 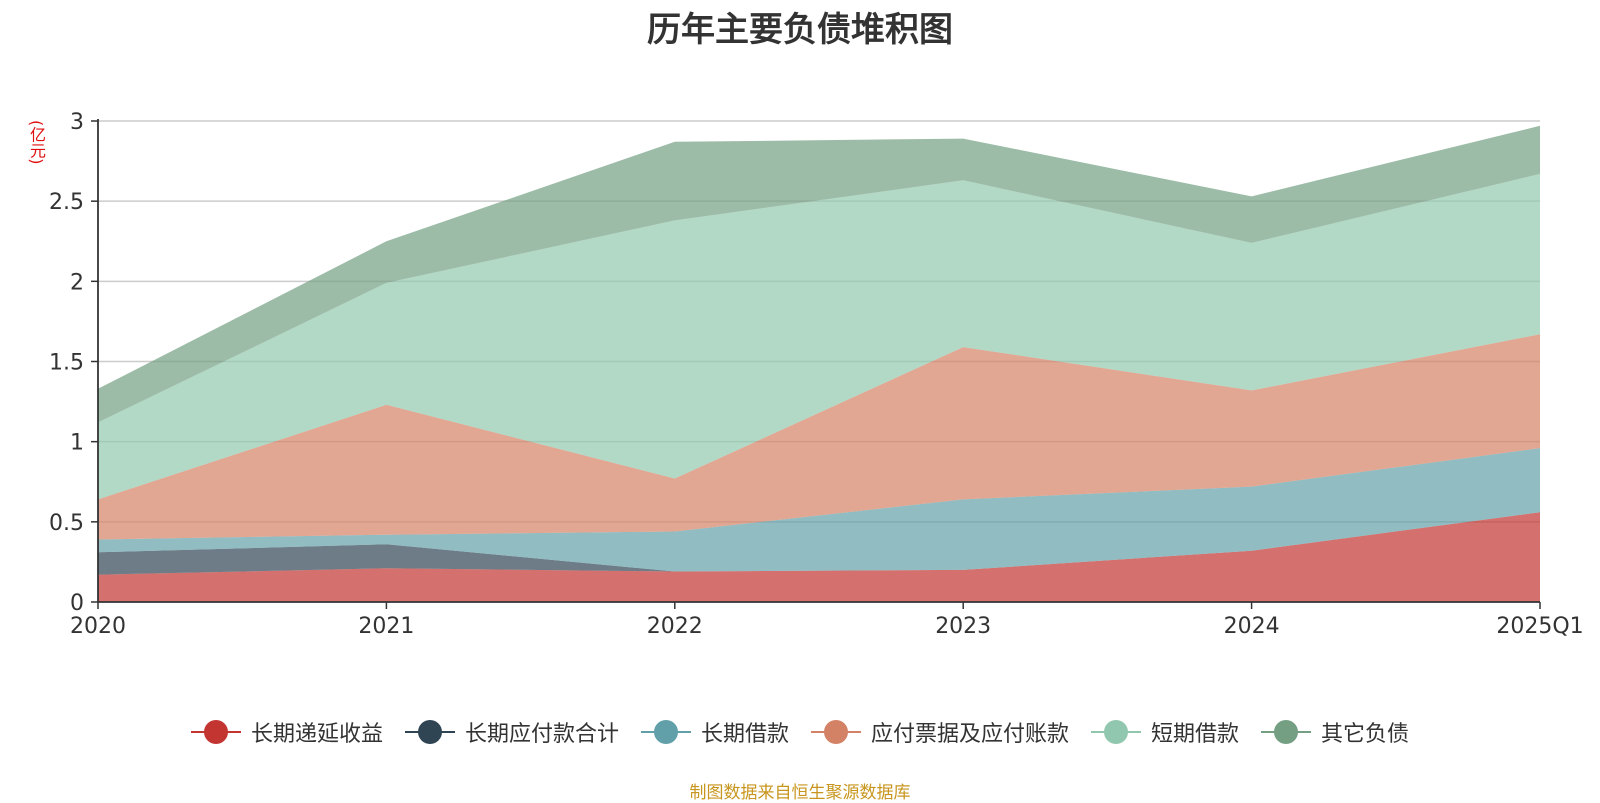 What do you see at coordinates (66, 523) in the screenshot?
I see `y-tick-label: 0.5` at bounding box center [66, 523].